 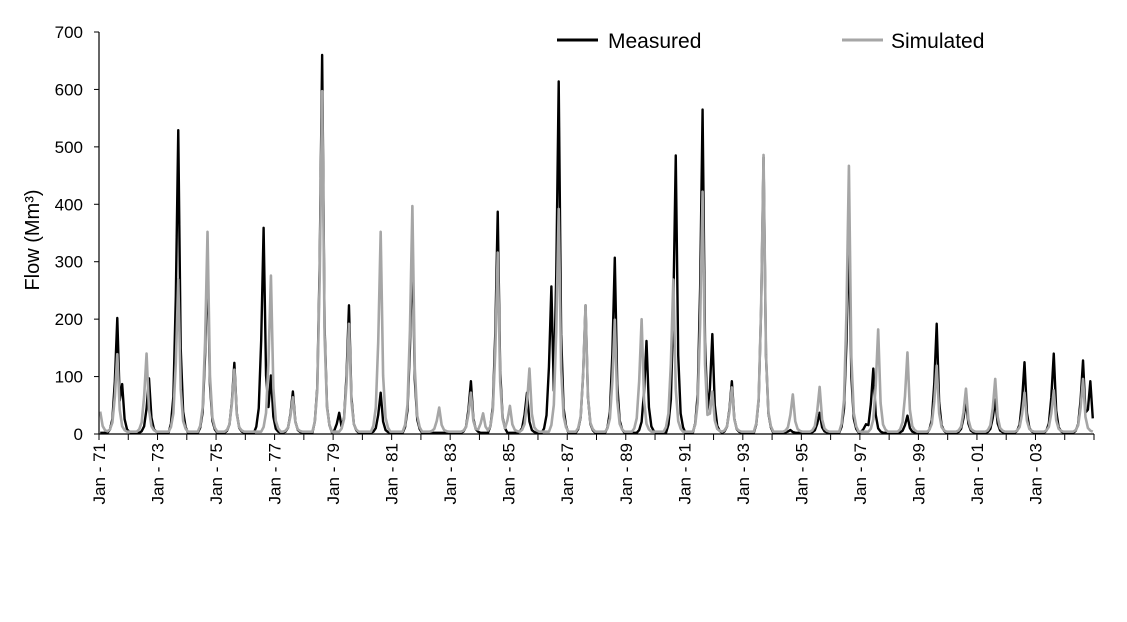 What do you see at coordinates (977, 473) in the screenshot?
I see `x-tick-label: Jan - 01` at bounding box center [977, 473].